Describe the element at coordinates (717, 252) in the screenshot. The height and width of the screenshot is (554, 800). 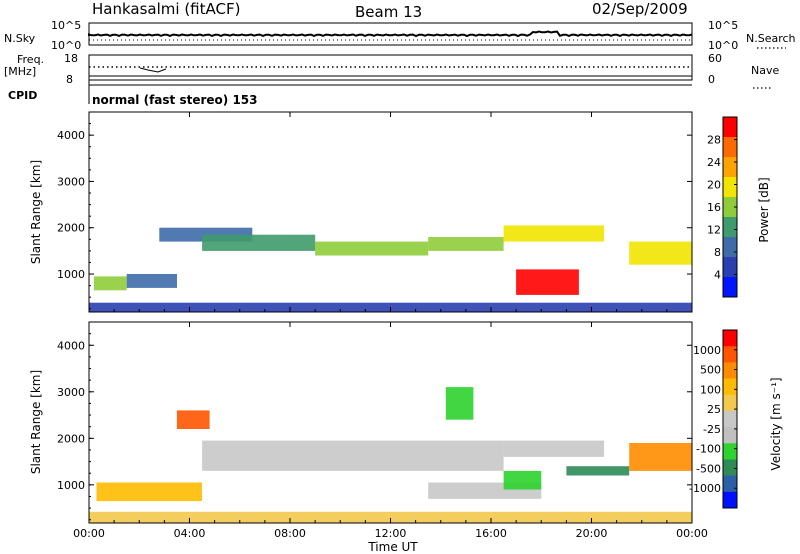
I see `power-colorbar-tick-label: 8` at that location.